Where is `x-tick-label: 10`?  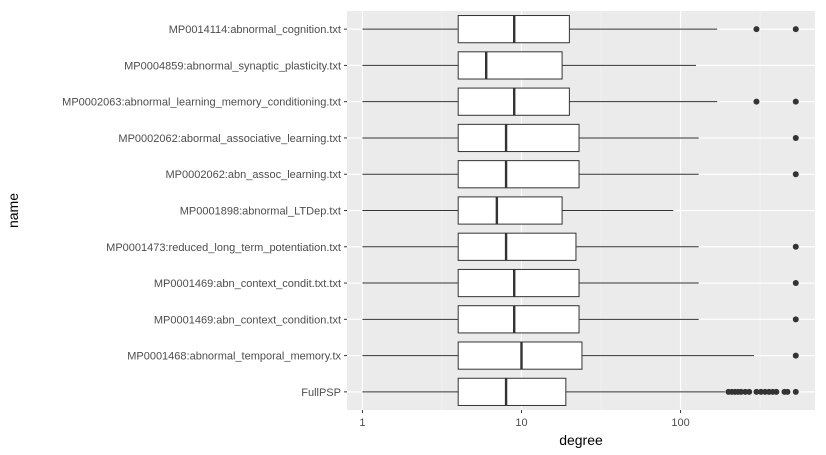 x-tick-label: 10 is located at coordinates (521, 423).